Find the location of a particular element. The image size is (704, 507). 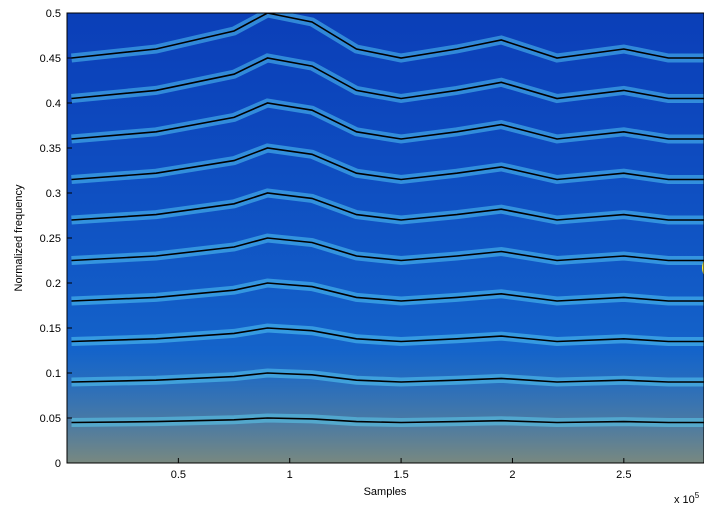

y-tick-label: 0.35 is located at coordinates (50, 149).